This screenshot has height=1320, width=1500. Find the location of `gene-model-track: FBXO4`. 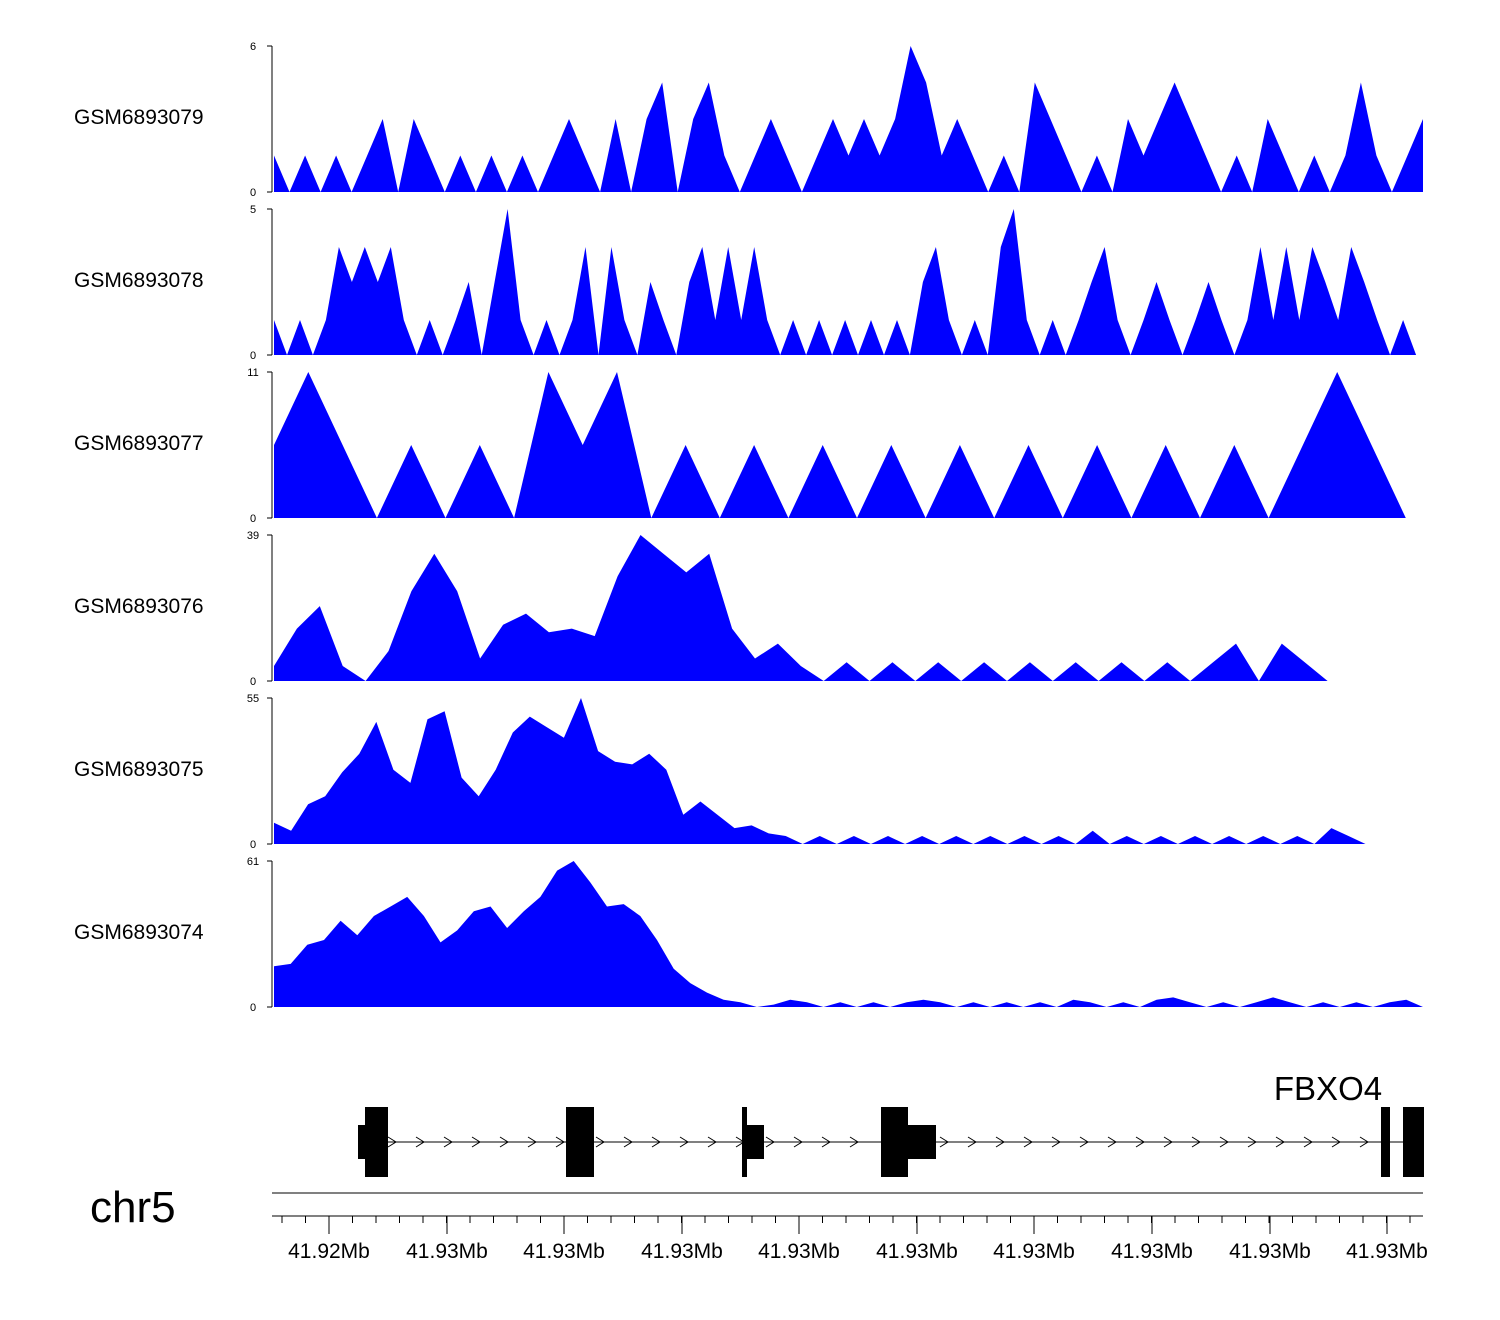

gene-model-track: FBXO4 is located at coordinates (891, 1123).